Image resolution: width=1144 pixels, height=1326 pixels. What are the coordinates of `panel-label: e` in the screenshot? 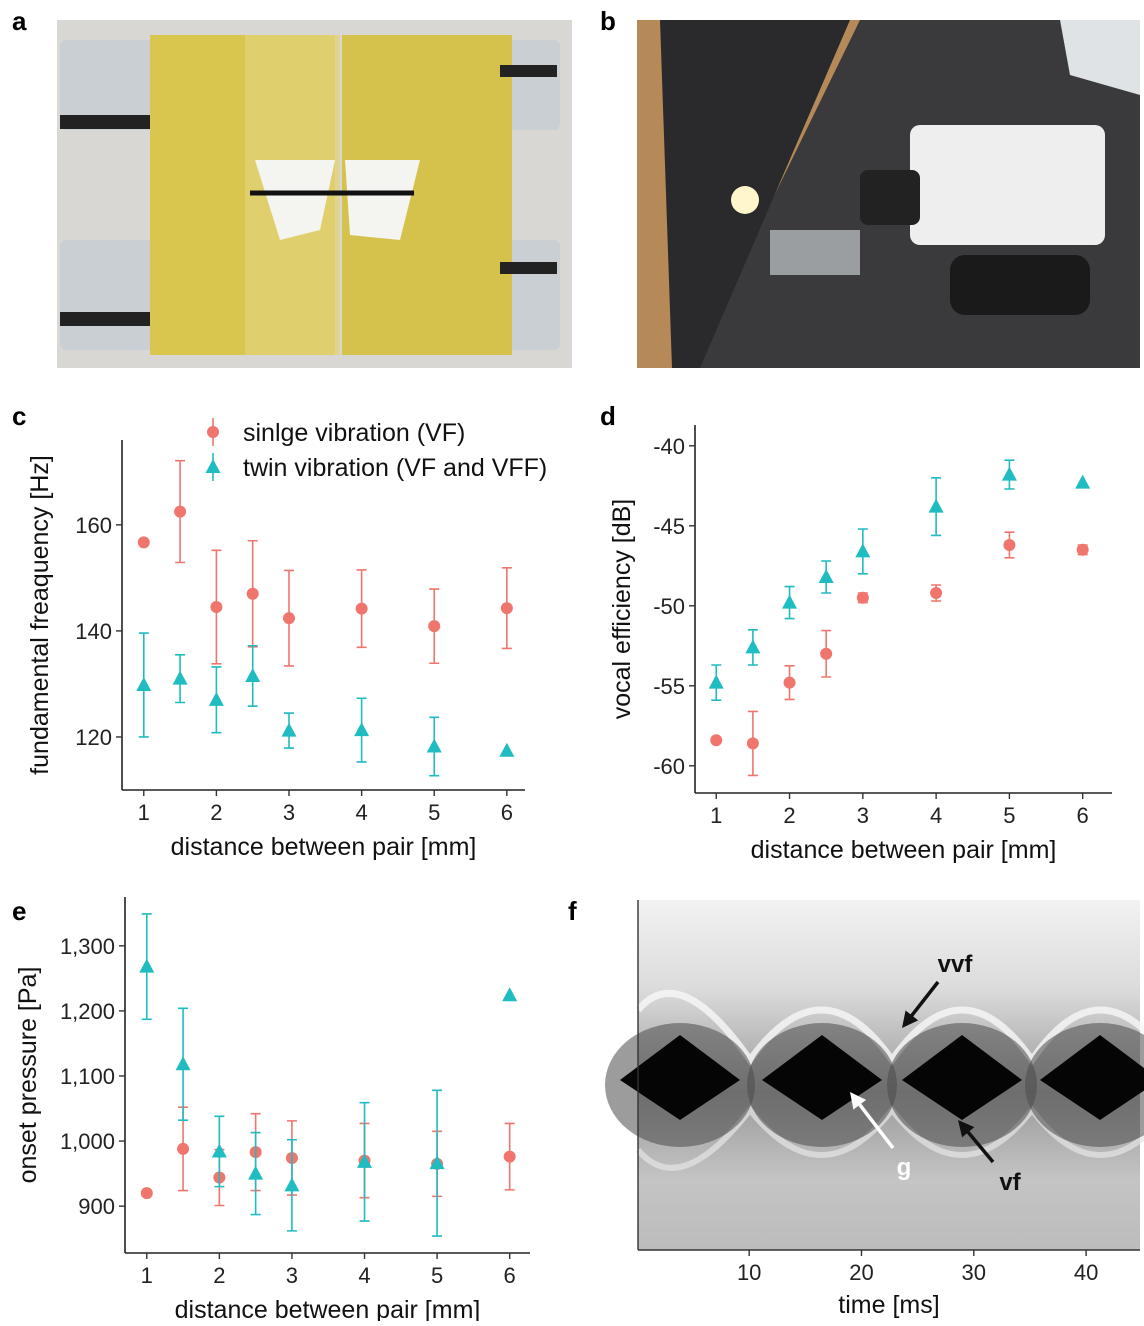 It's located at (19, 911).